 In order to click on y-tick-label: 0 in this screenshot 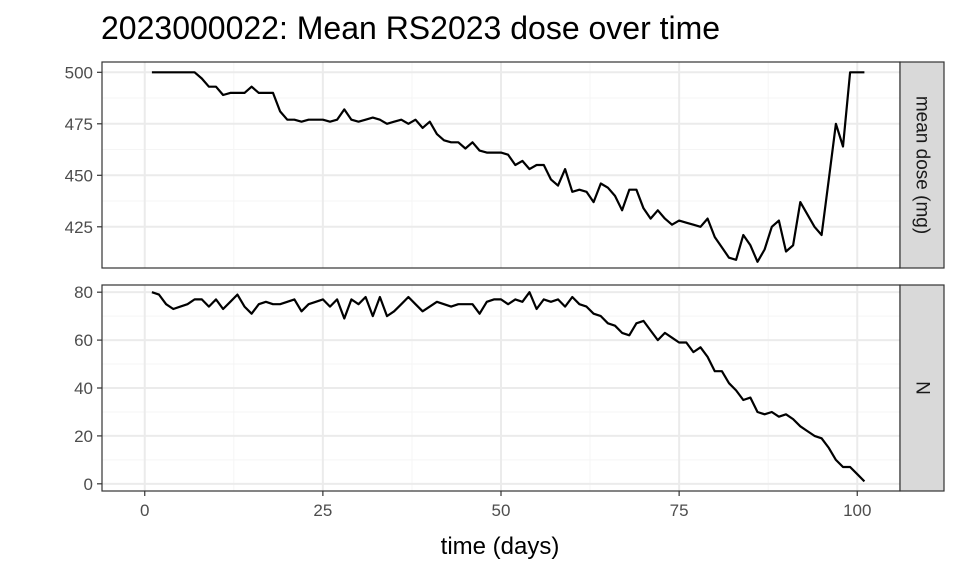, I will do `click(88, 484)`.